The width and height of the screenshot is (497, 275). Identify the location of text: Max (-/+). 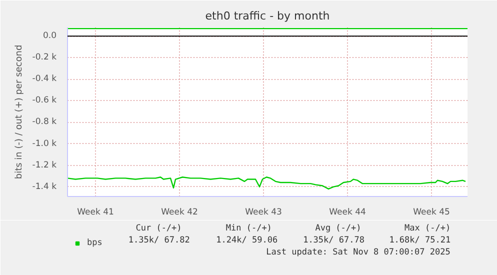
(427, 229).